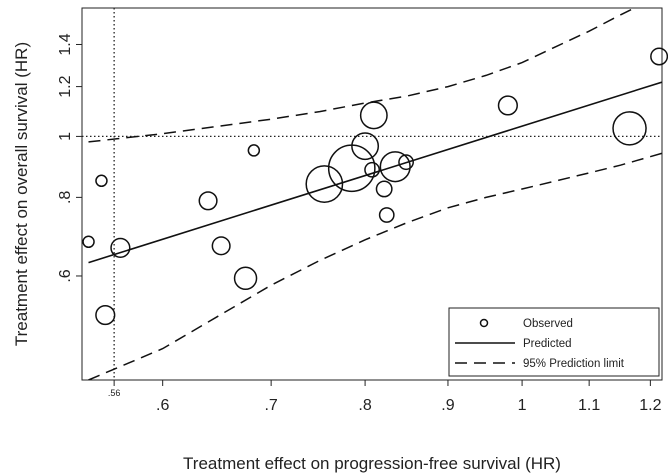 This screenshot has width=668, height=475. Describe the element at coordinates (447, 405) in the screenshot. I see `x-tick-label: .9` at that location.